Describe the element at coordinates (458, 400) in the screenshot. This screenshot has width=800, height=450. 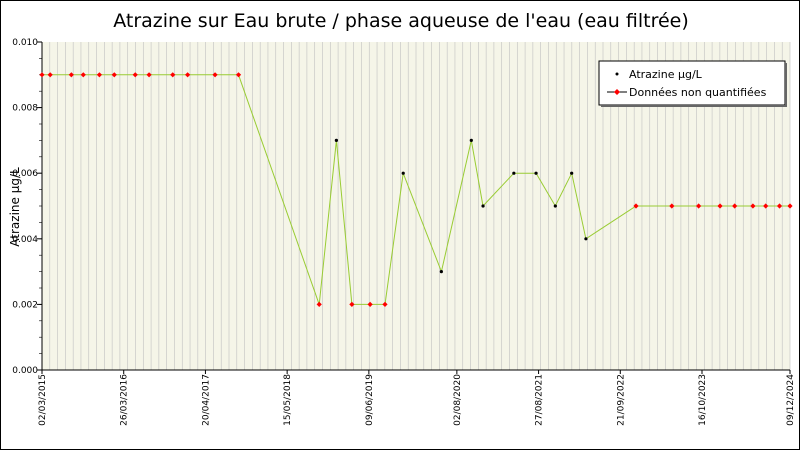
I see `x-tick-label: 02/08/2020` at that location.